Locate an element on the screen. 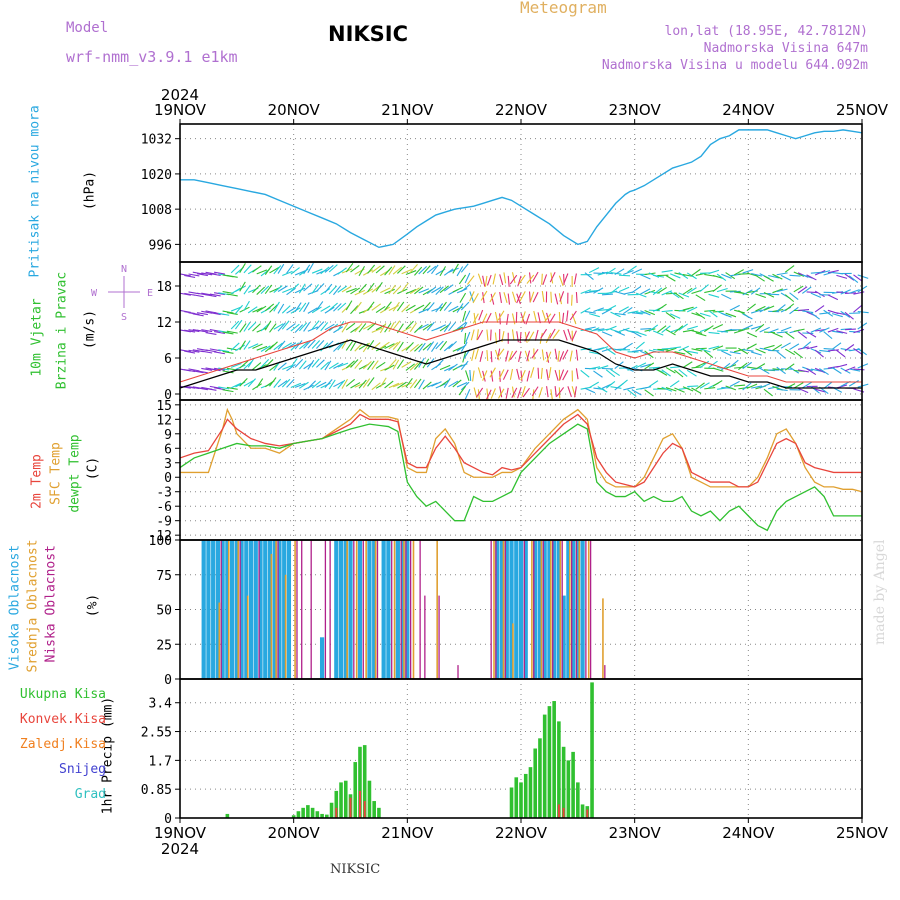 The image size is (900, 900). x-tick-label-top: 19NOV is located at coordinates (180, 110).